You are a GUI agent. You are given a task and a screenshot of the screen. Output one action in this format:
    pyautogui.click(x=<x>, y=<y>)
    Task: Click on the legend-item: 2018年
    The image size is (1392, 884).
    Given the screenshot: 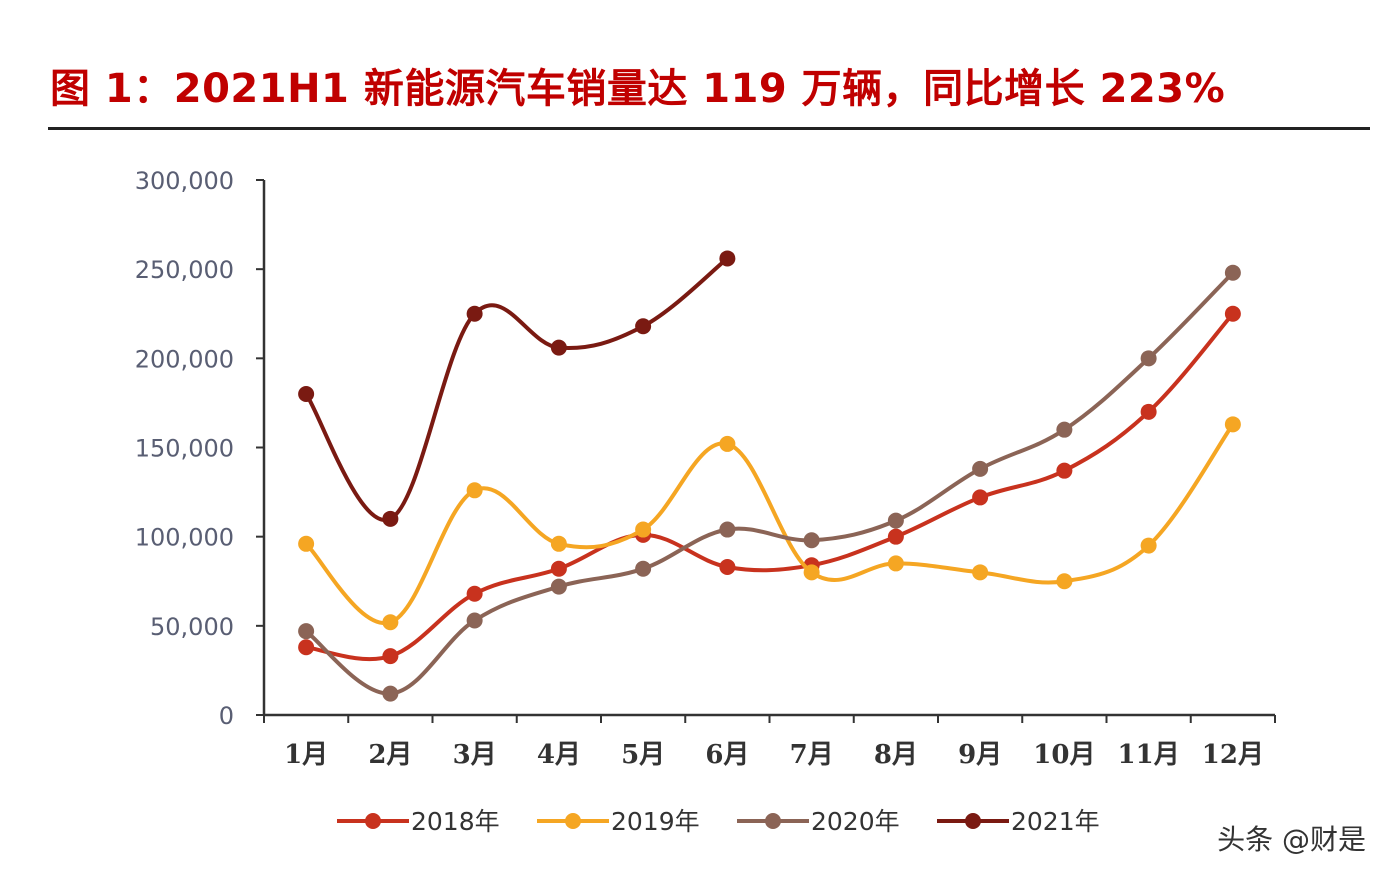 What is the action you would take?
    pyautogui.click(x=418, y=821)
    